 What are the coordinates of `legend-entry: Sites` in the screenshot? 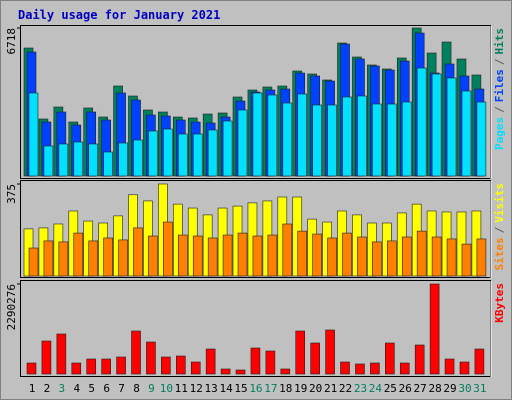 It's located at (499, 253).